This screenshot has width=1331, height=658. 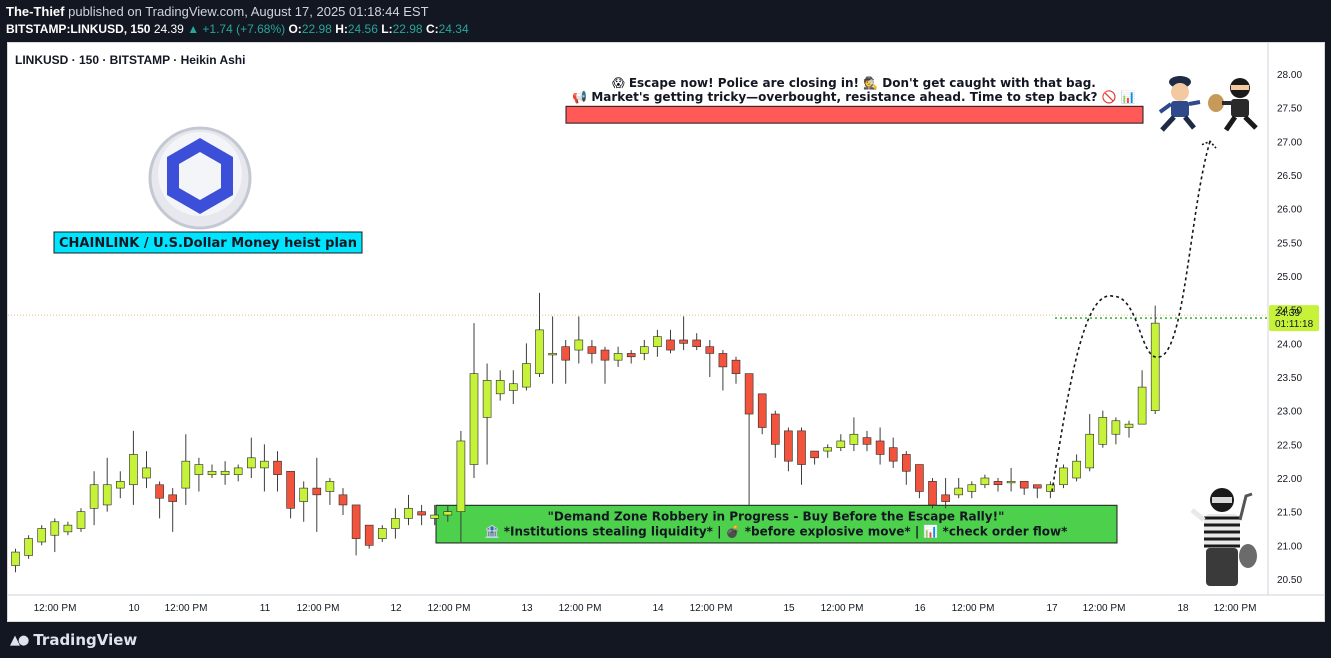 I want to click on police-officer-icon, so click(x=1179, y=104).